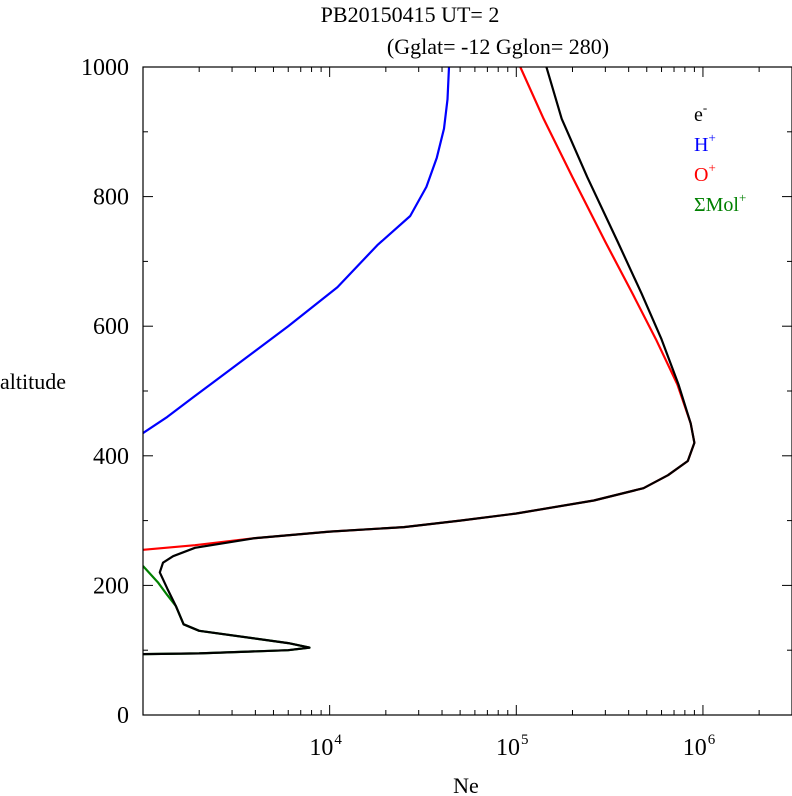  What do you see at coordinates (720, 158) in the screenshot?
I see `legend: e- H+ O+ ΣMol+` at bounding box center [720, 158].